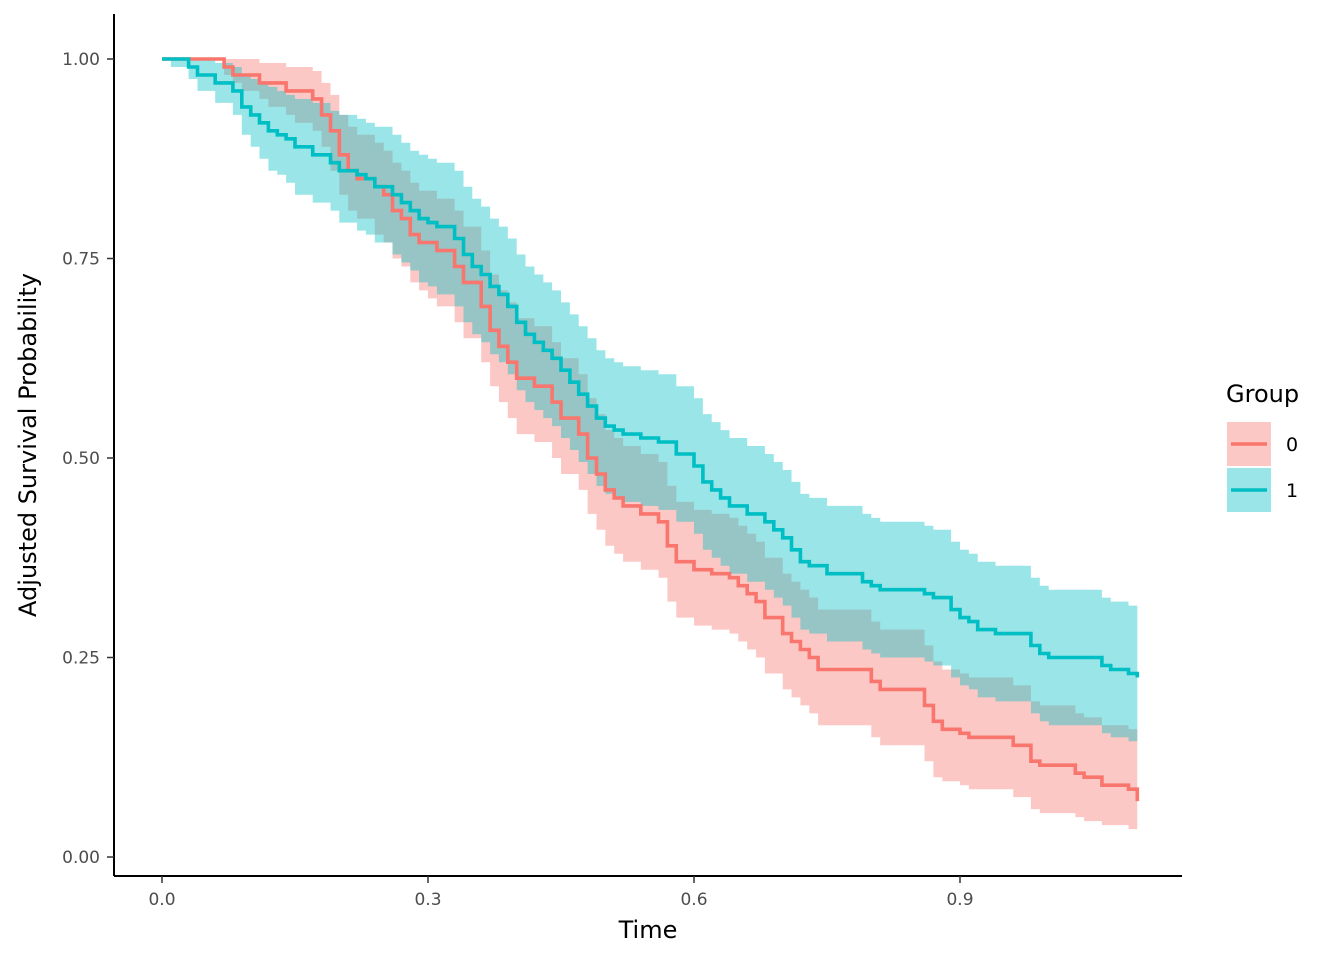 This screenshot has width=1344, height=960. I want to click on x-tick-label: 0.3, so click(427, 900).